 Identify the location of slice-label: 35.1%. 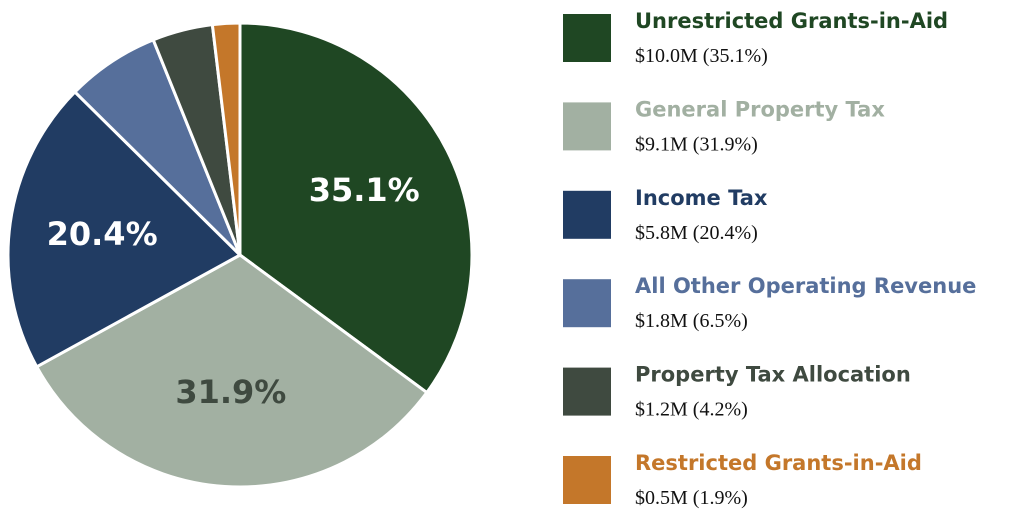
(364, 190).